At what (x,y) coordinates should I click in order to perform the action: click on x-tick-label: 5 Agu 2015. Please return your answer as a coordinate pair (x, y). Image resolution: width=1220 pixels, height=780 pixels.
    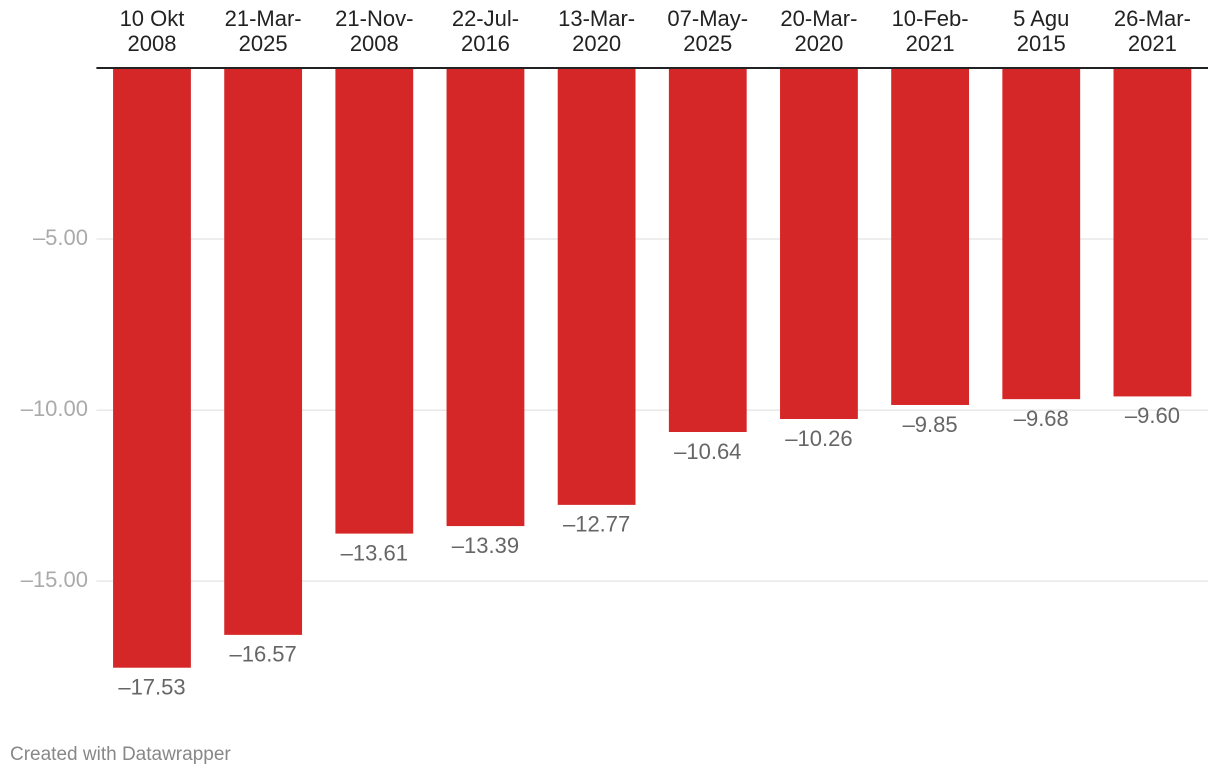
    Looking at the image, I should click on (1041, 31).